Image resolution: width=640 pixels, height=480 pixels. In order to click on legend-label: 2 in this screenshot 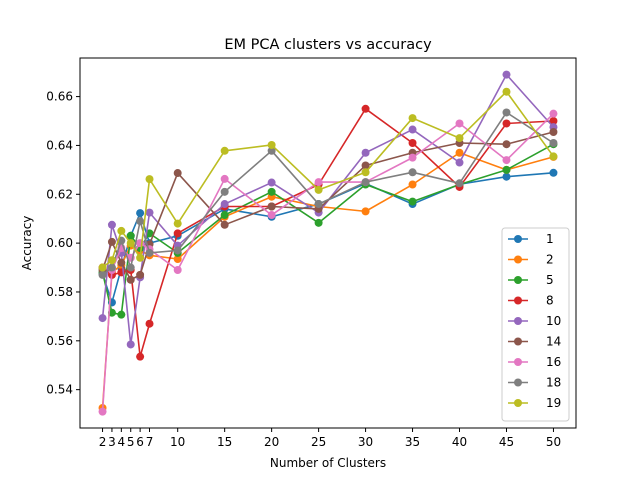, I will do `click(550, 260)`.